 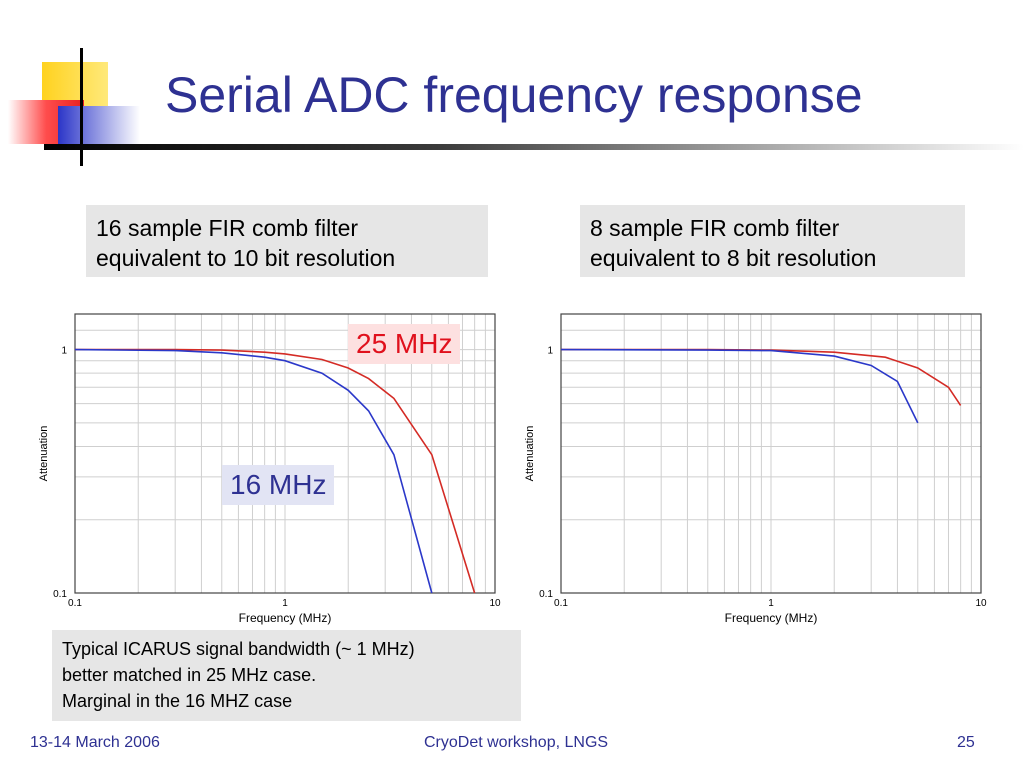 I want to click on footer-page-number: 25, so click(x=966, y=742).